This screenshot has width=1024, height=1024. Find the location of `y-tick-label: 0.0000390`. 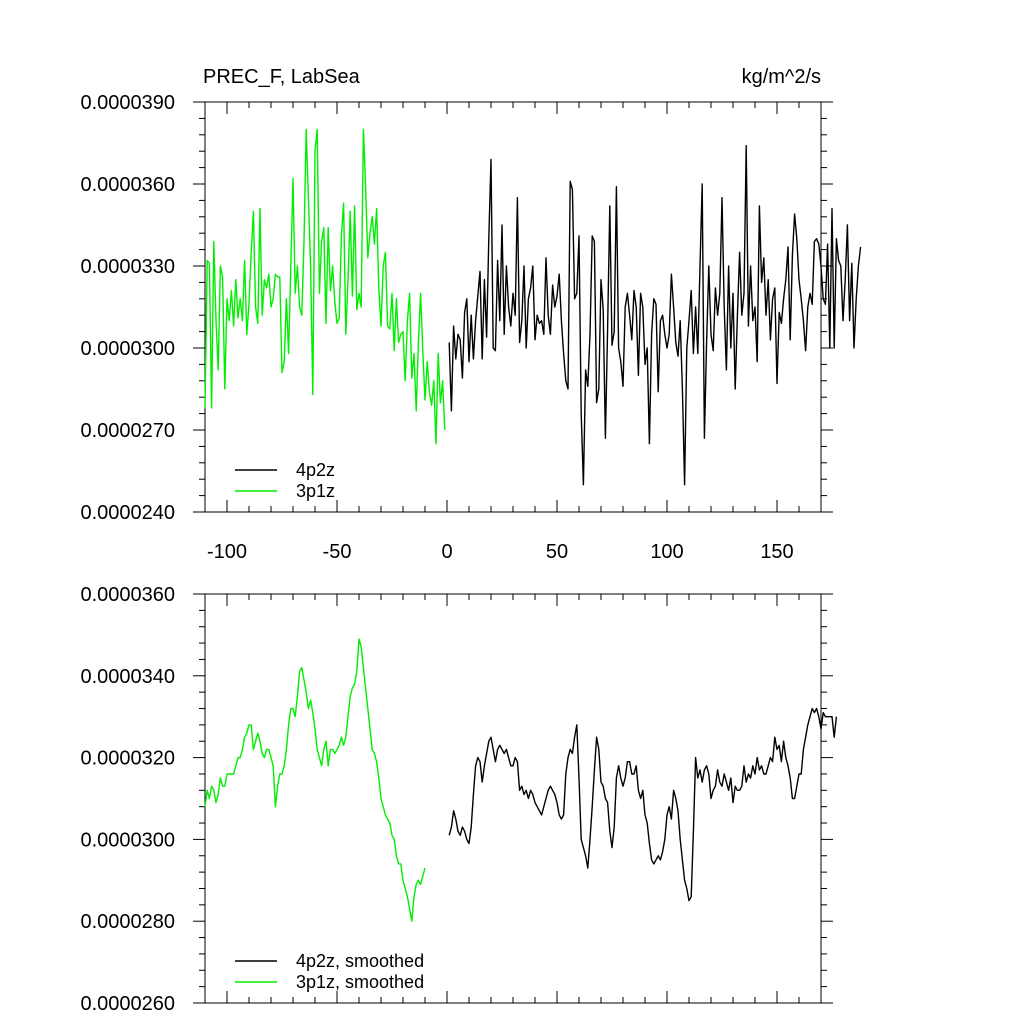

y-tick-label: 0.0000390 is located at coordinates (127, 103).